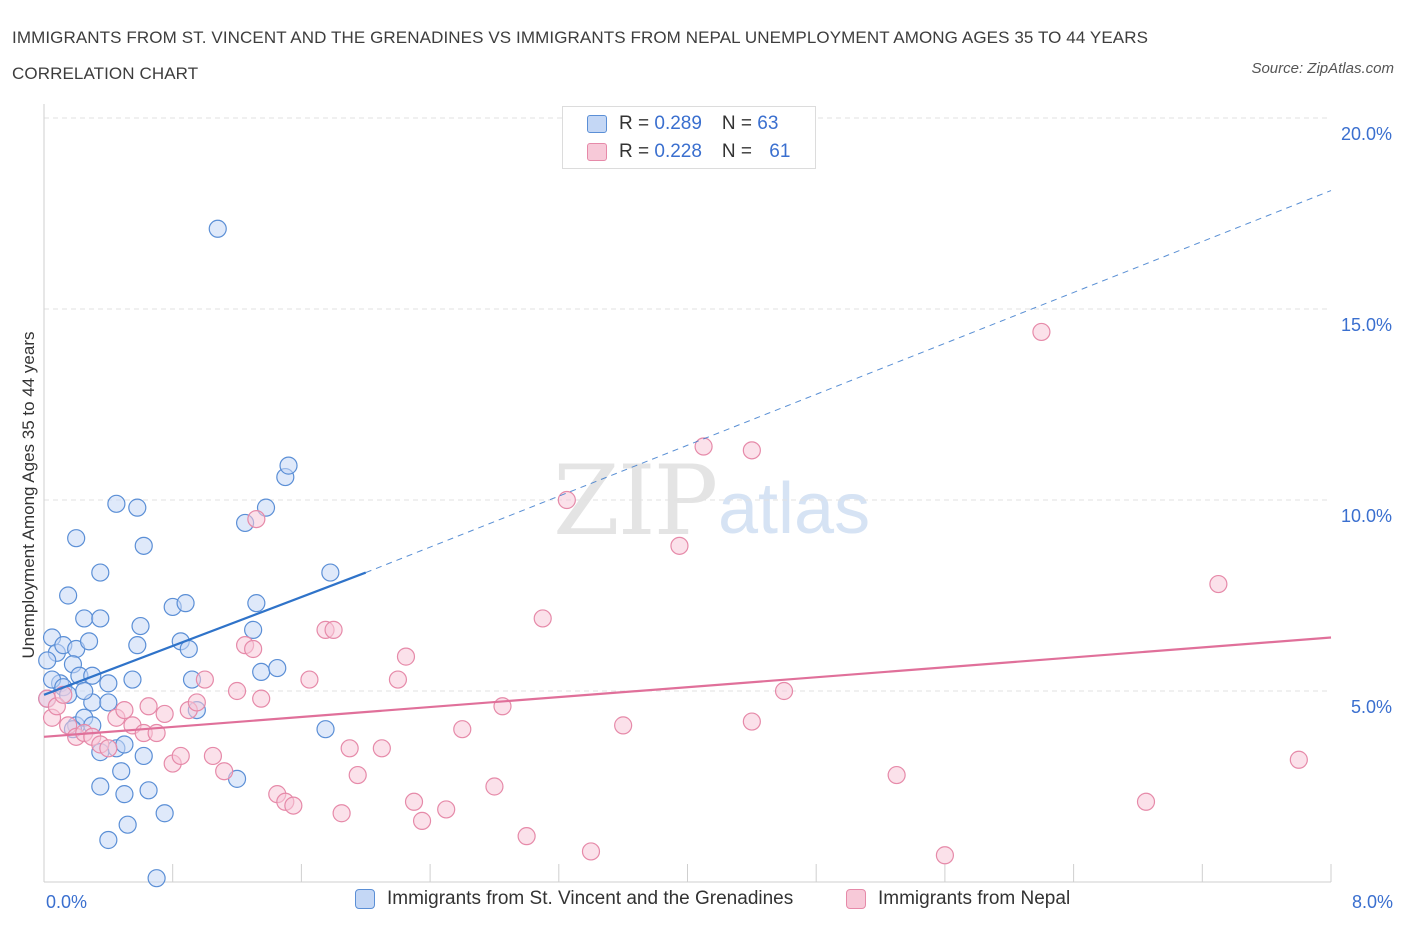  I want to click on trend-line-nepal, so click(687, 687).